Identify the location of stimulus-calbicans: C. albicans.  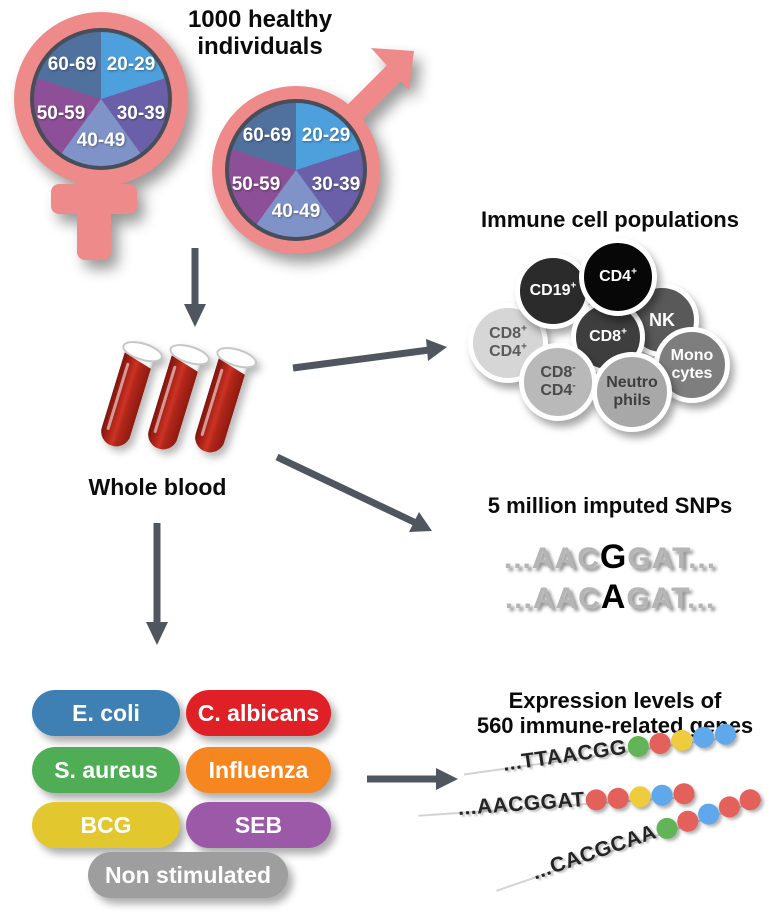
(258, 713).